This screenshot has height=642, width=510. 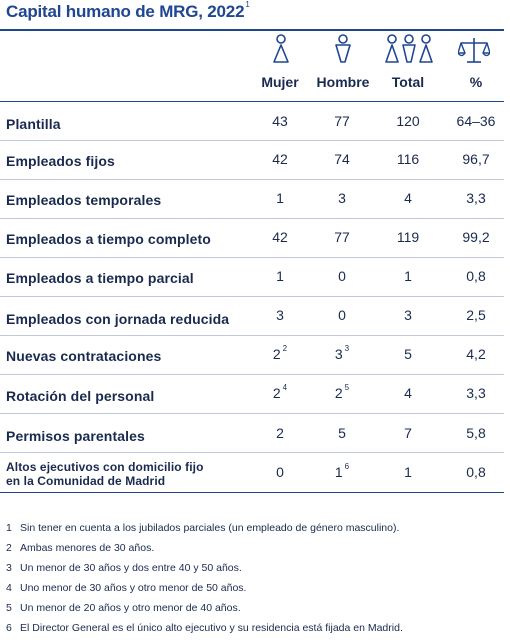 I want to click on cell-total: 3, so click(x=408, y=315).